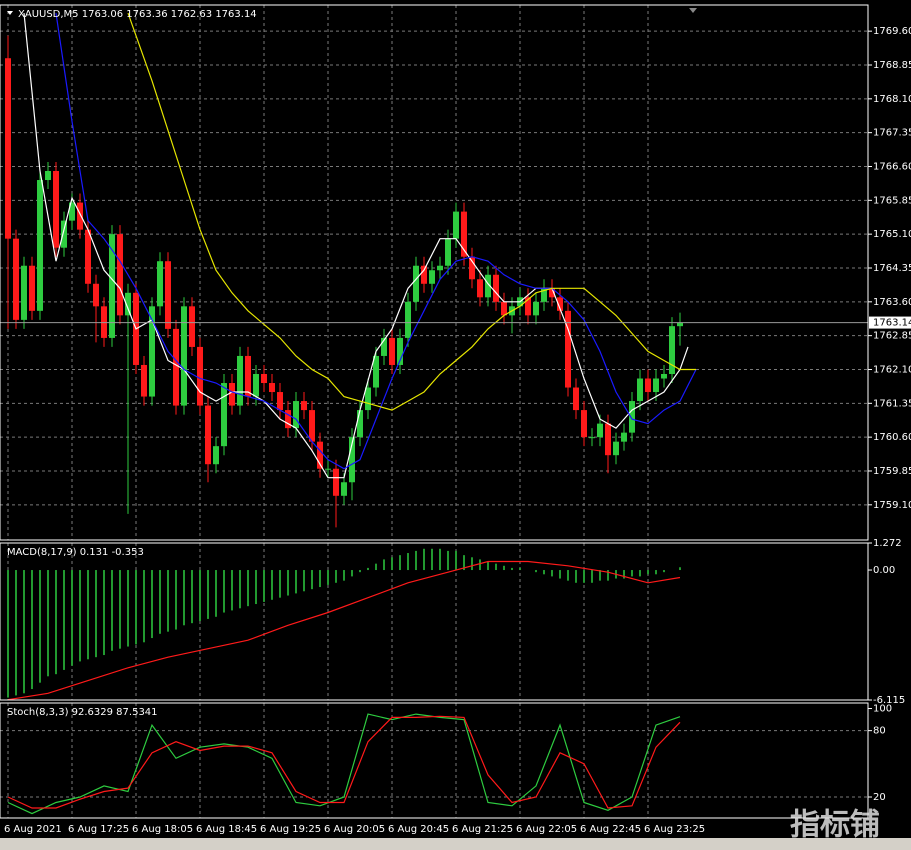  I want to click on menu-arrow, so click(10, 13).